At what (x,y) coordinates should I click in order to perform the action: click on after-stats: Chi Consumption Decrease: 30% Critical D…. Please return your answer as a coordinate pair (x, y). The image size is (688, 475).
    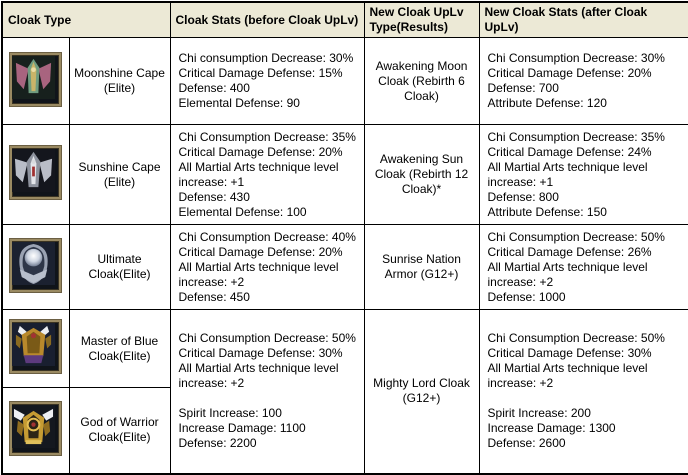
    Looking at the image, I should click on (583, 81).